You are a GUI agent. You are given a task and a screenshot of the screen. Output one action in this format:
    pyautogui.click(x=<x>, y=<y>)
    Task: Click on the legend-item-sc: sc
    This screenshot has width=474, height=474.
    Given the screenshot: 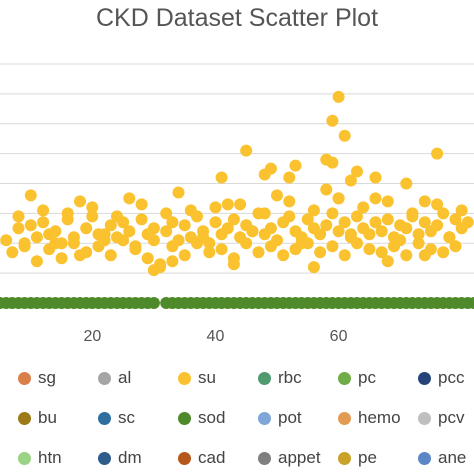 What is the action you would take?
    pyautogui.click(x=116, y=418)
    